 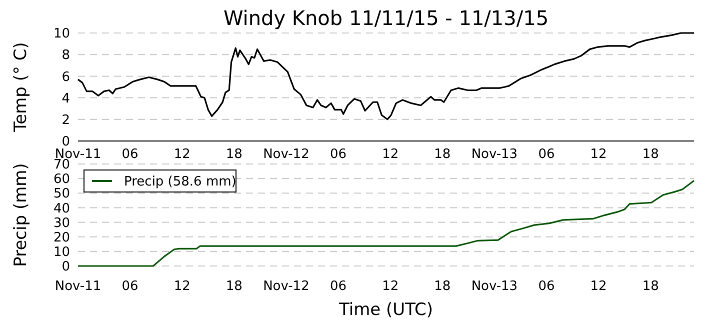 I want to click on y-tick-label: 6, so click(x=66, y=77).